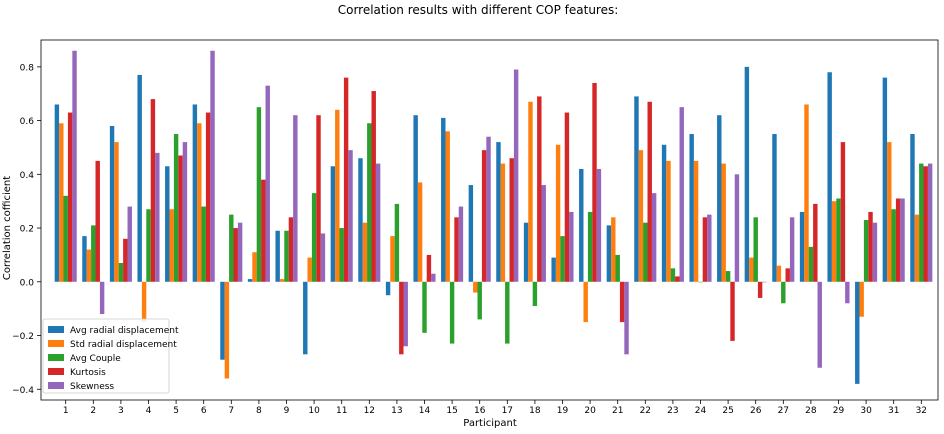  What do you see at coordinates (66, 411) in the screenshot?
I see `x-tick-label: 1` at bounding box center [66, 411].